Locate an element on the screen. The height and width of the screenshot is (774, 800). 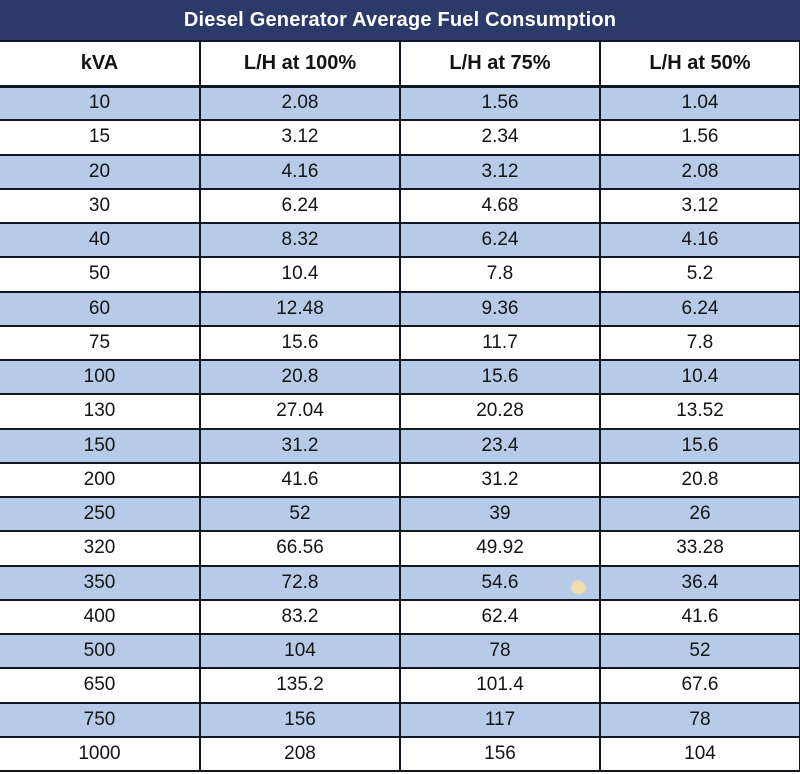
table-cell: 150 is located at coordinates (100, 446).